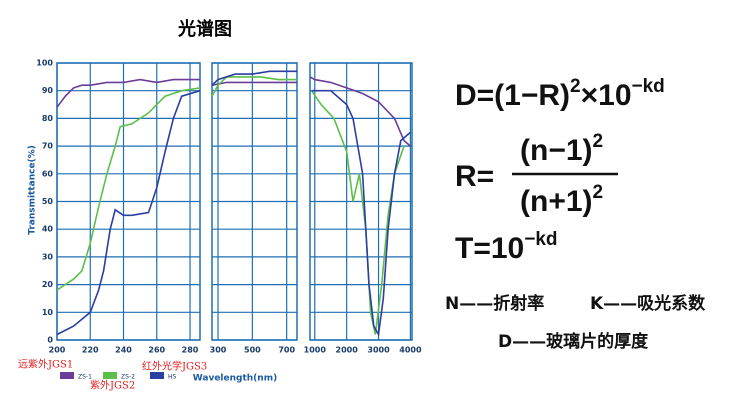  What do you see at coordinates (556, 150) in the screenshot?
I see `formula-part: (n−1)` at bounding box center [556, 150].